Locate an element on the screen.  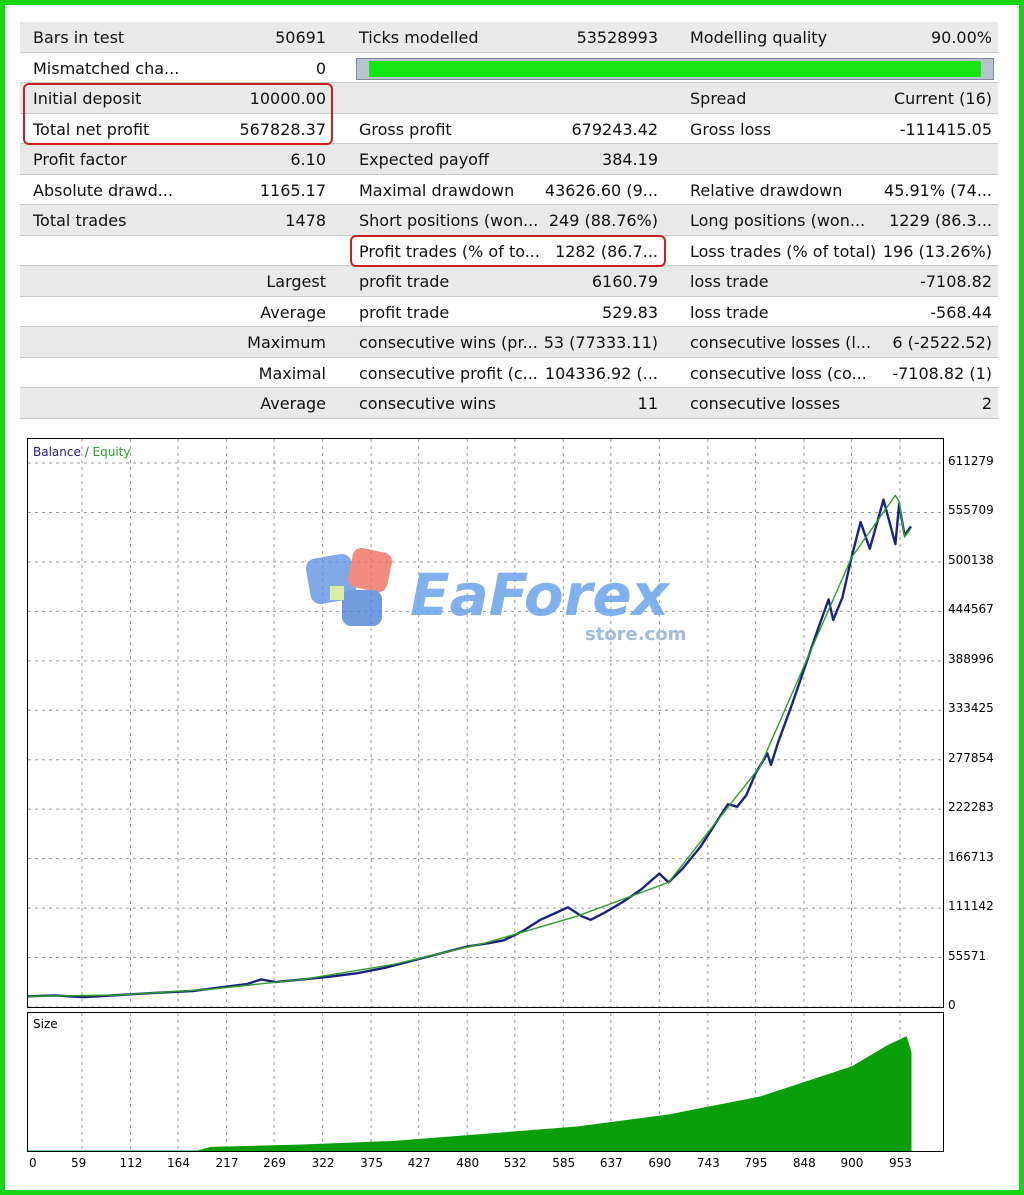
report-value: Maximal is located at coordinates (292, 373).